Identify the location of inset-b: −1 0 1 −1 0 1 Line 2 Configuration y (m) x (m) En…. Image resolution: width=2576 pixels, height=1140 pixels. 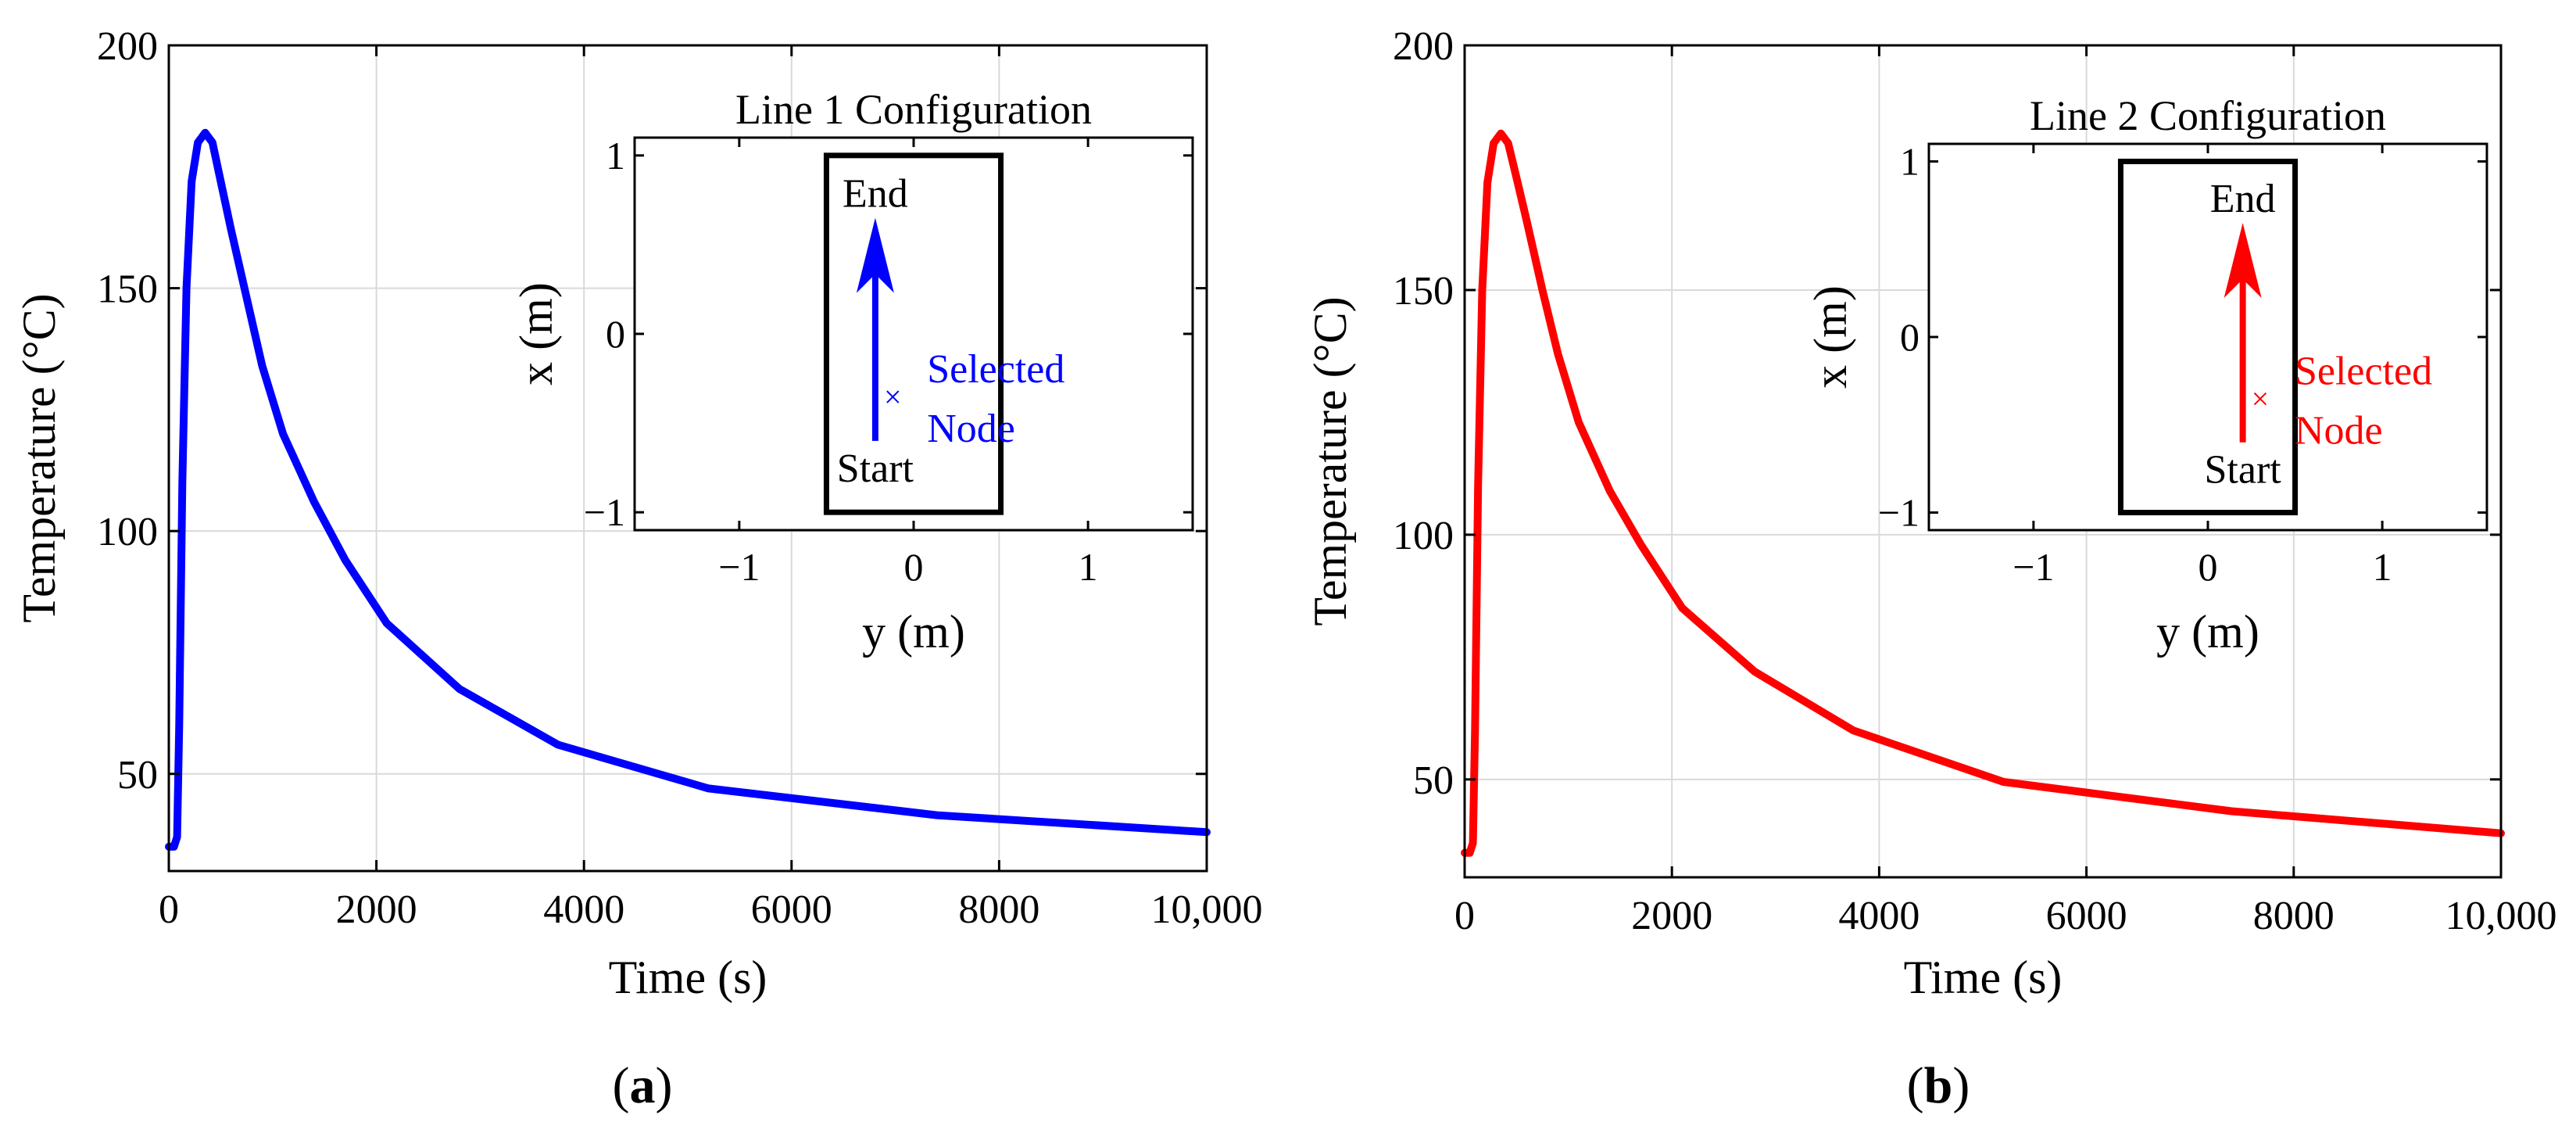
(2146, 375).